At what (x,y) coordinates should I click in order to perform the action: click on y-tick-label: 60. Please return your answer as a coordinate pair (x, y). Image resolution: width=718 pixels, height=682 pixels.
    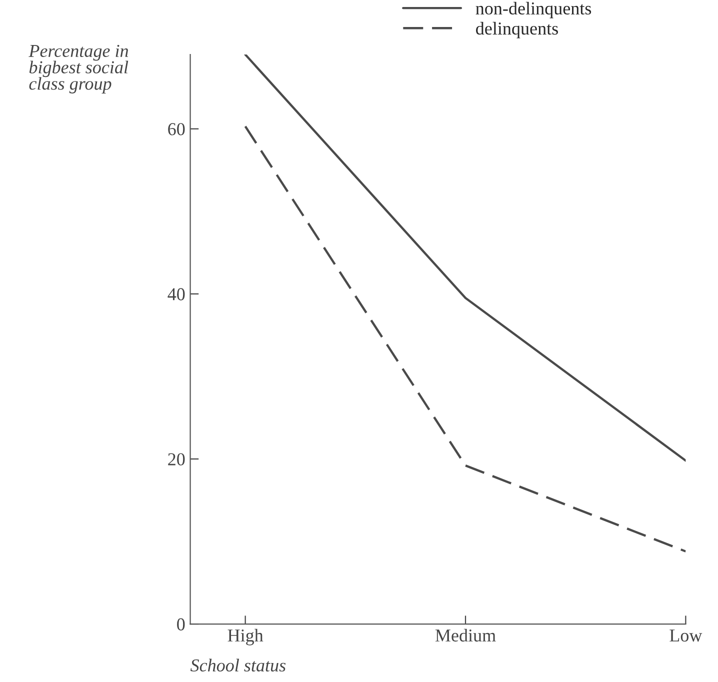
    Looking at the image, I should click on (176, 129).